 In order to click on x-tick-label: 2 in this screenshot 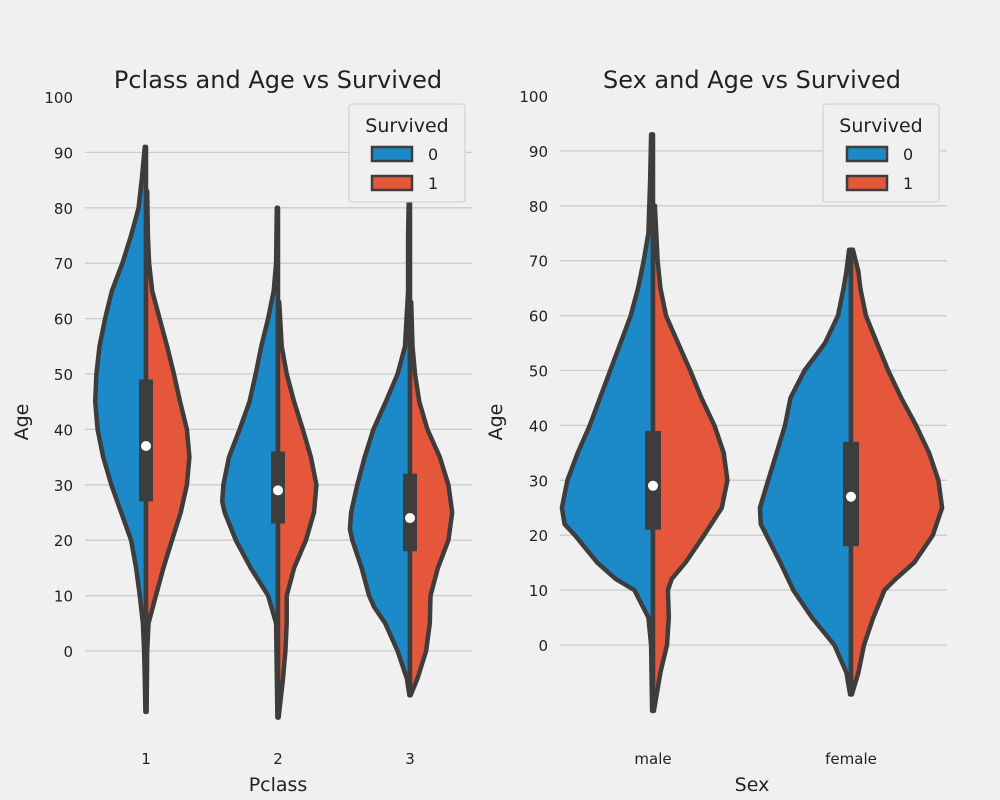, I will do `click(278, 759)`.